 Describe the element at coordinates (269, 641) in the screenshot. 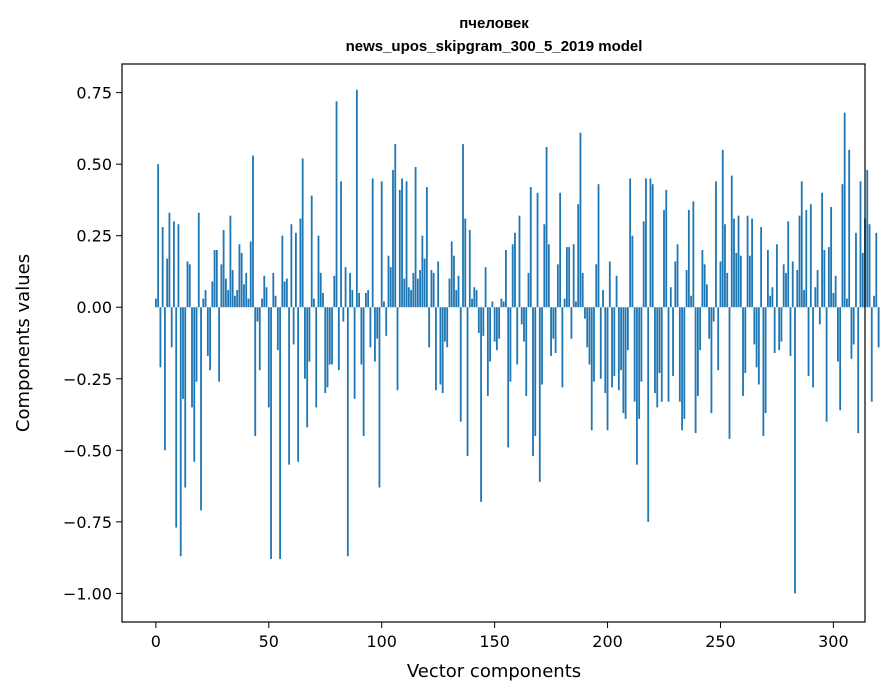

I see `x-tick-label: 50` at that location.